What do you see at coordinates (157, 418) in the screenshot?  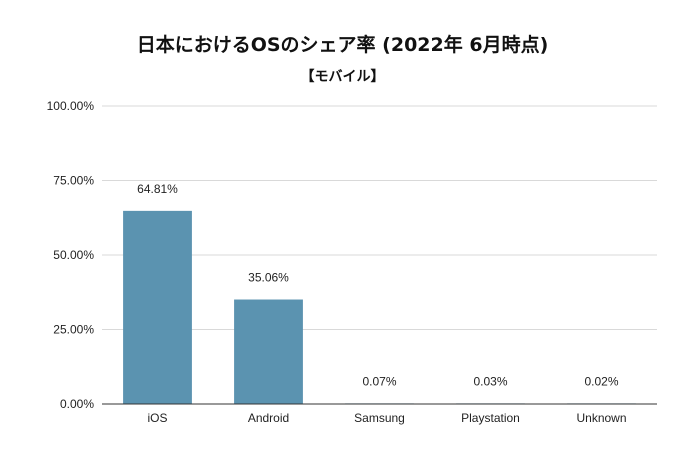 I see `x-tick-label: iOS` at bounding box center [157, 418].